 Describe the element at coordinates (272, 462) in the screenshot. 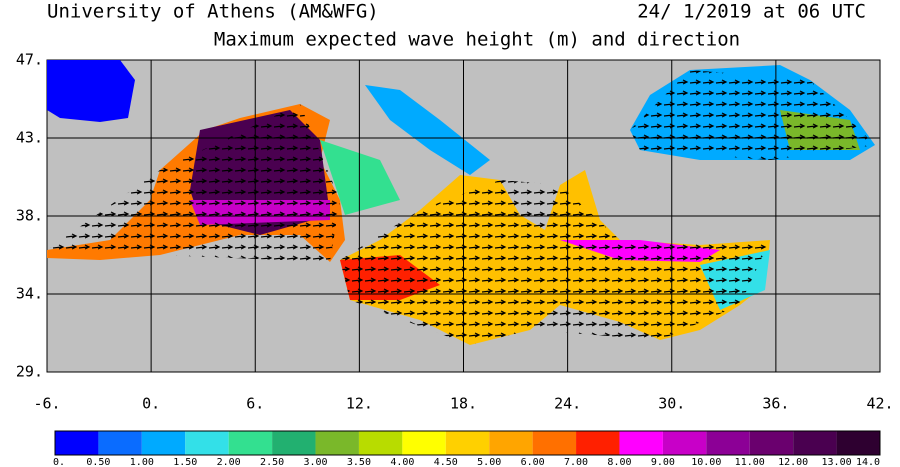

I see `colorbar-label: 2.50` at that location.